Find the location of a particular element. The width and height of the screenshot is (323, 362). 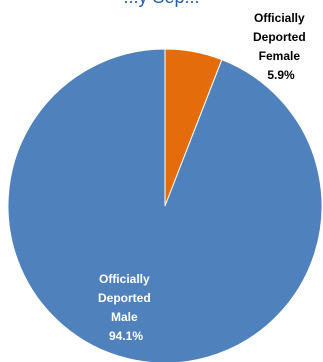

female-slice-label: Officially Deported Female 5.9% is located at coordinates (281, 46).